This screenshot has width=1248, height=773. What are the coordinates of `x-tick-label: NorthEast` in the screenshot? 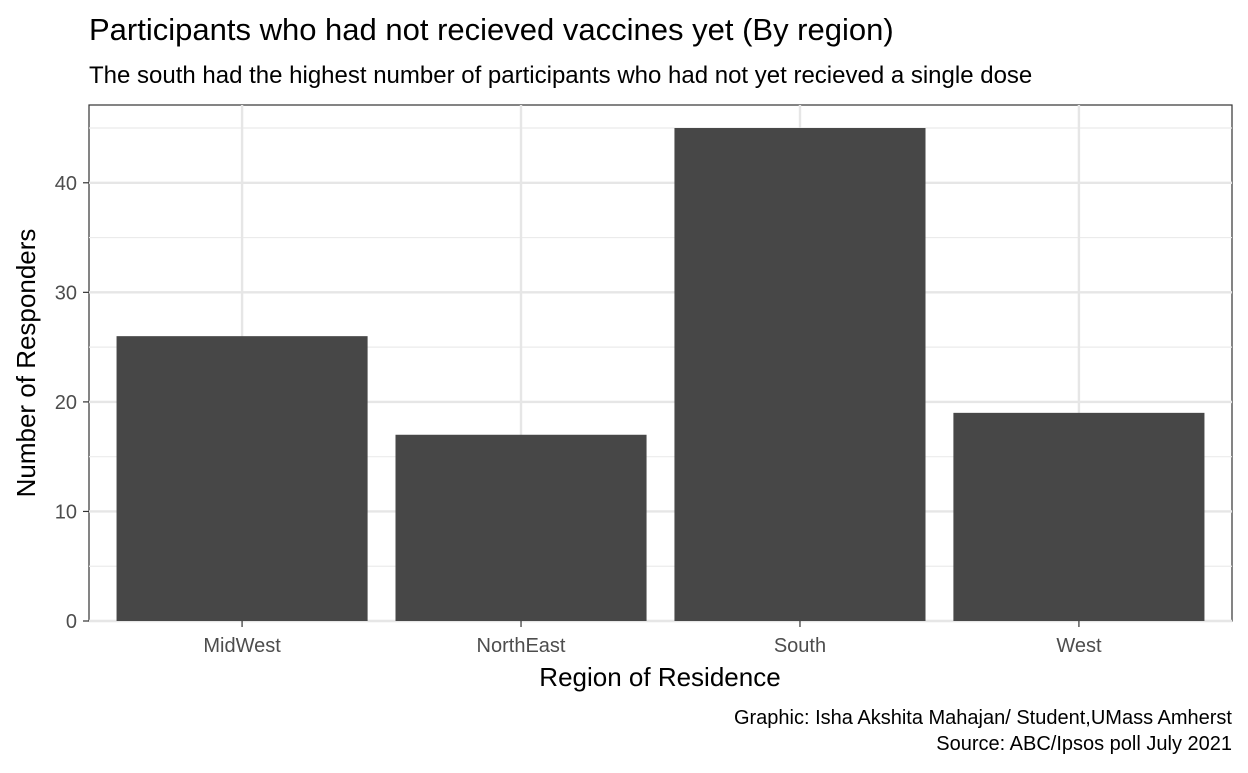 It's located at (521, 646).